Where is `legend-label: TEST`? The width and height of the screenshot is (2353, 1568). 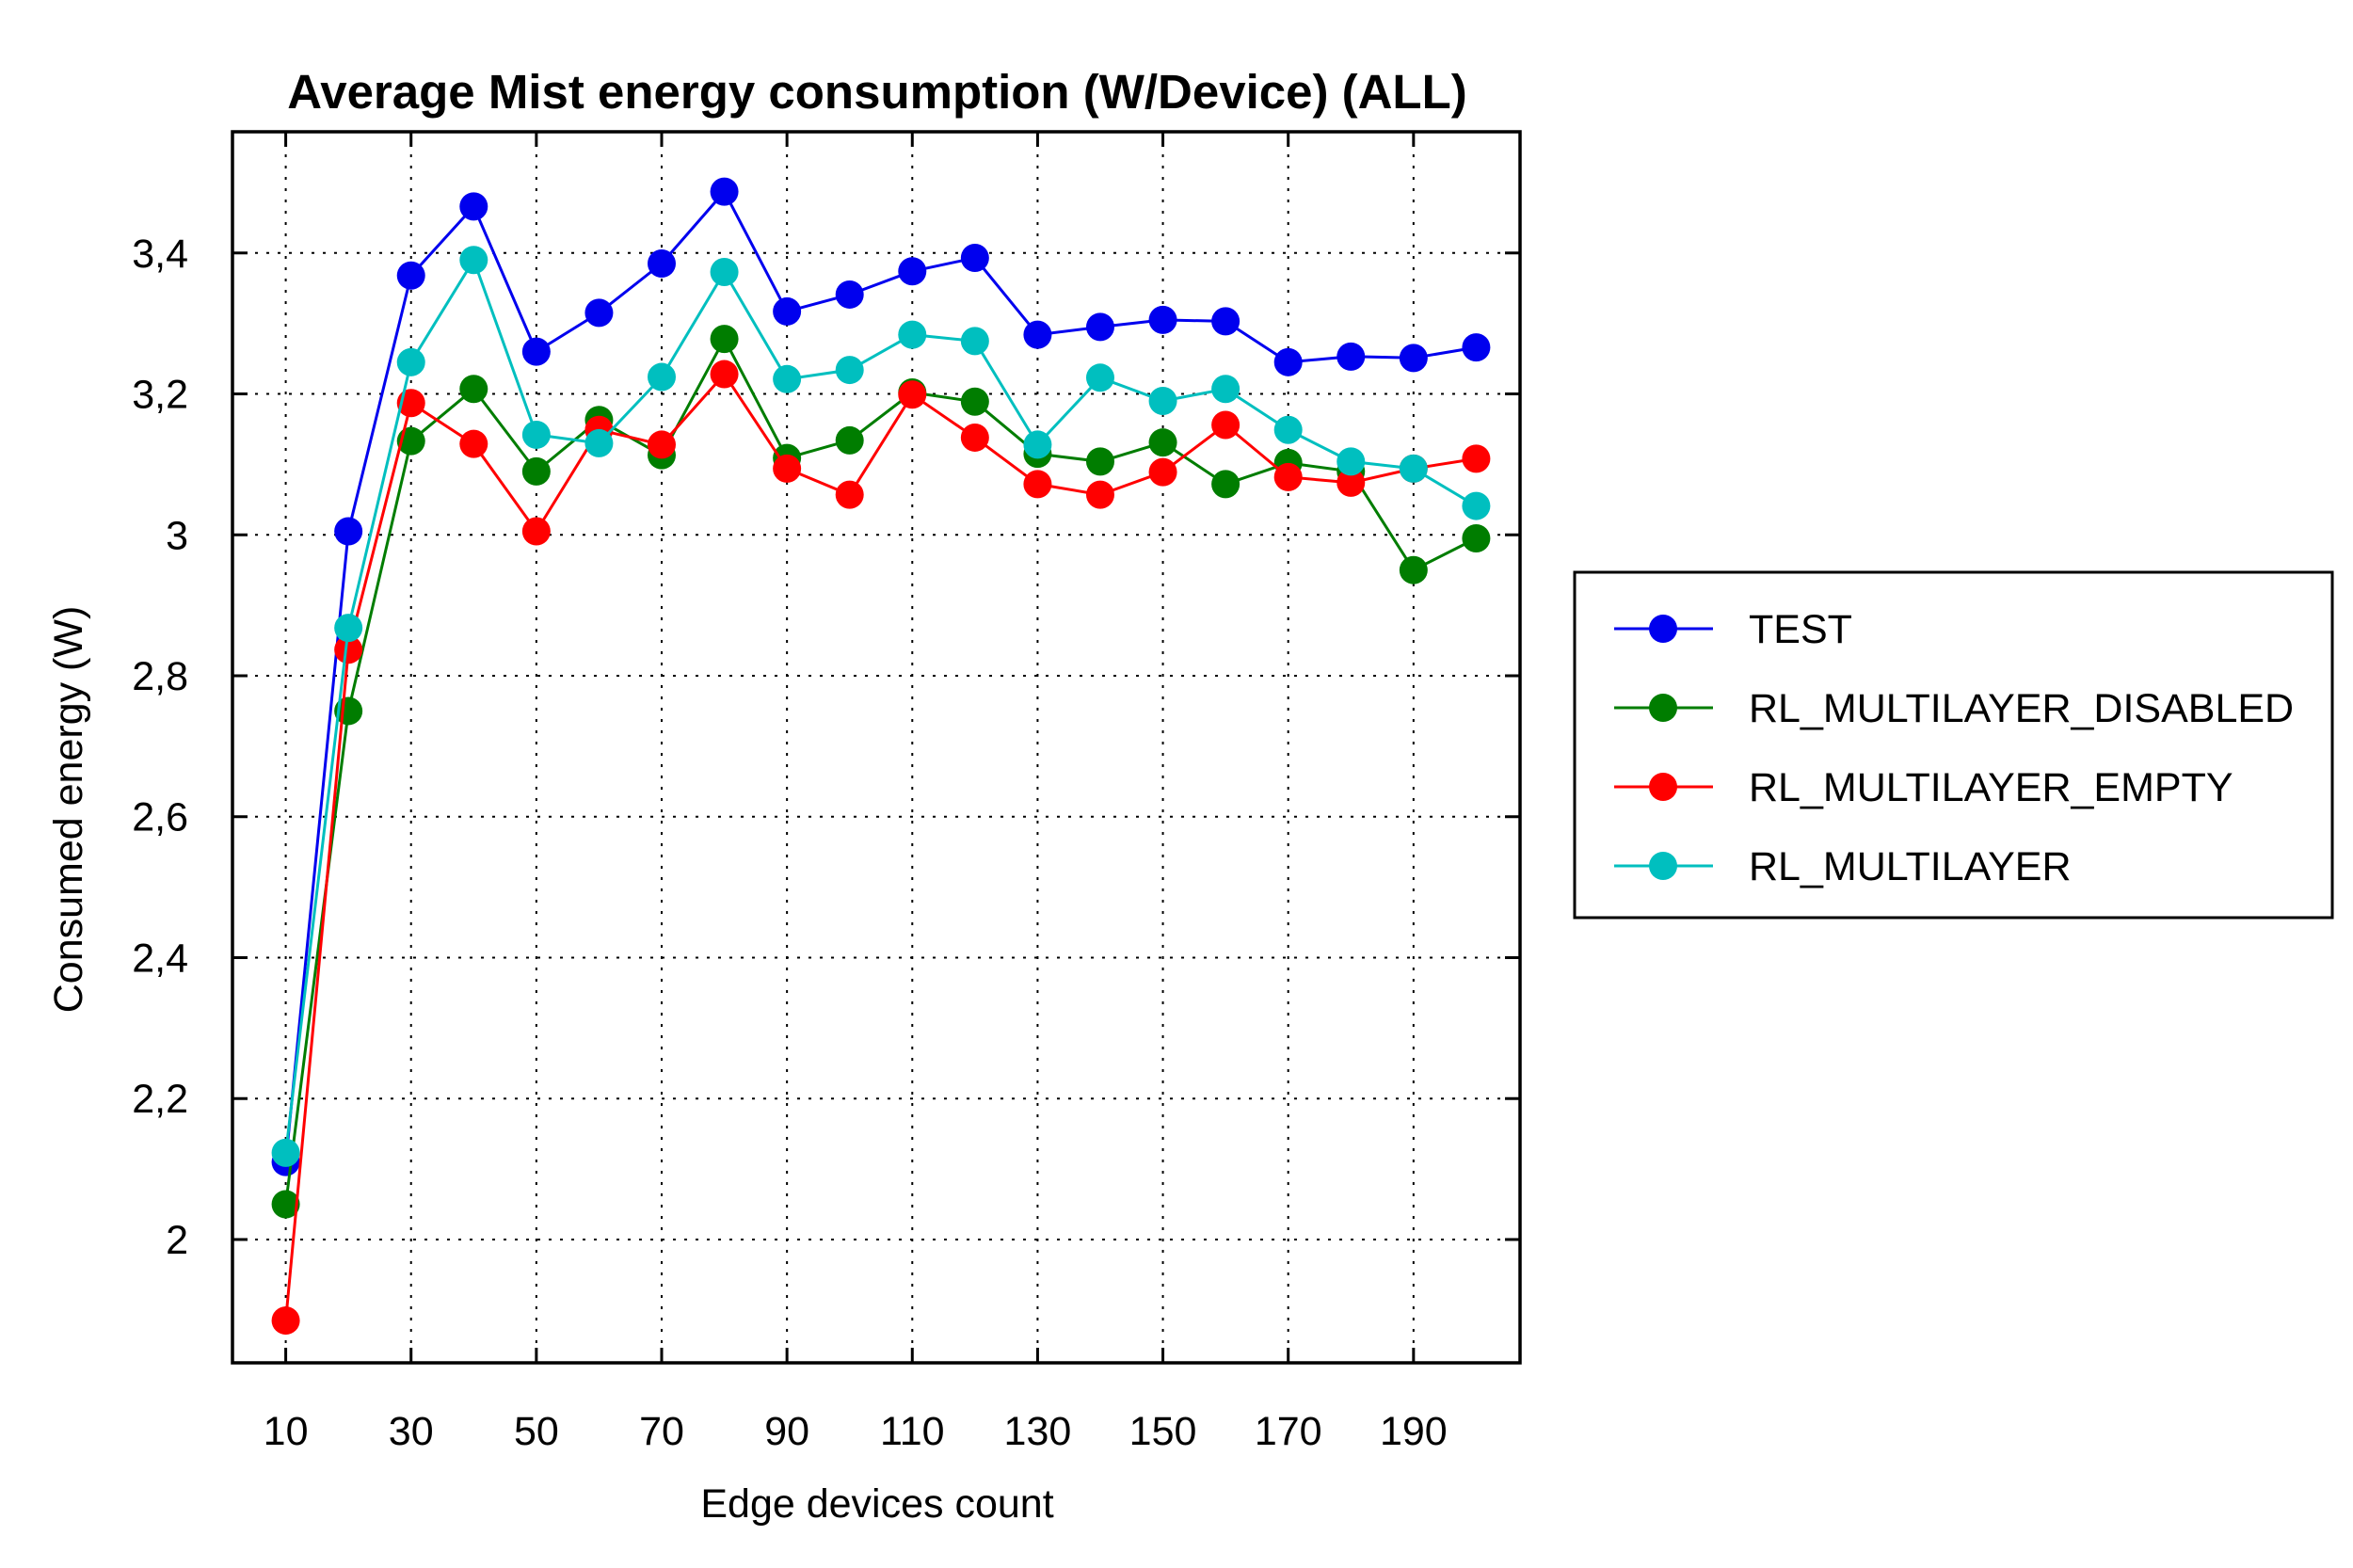 legend-label: TEST is located at coordinates (1801, 629).